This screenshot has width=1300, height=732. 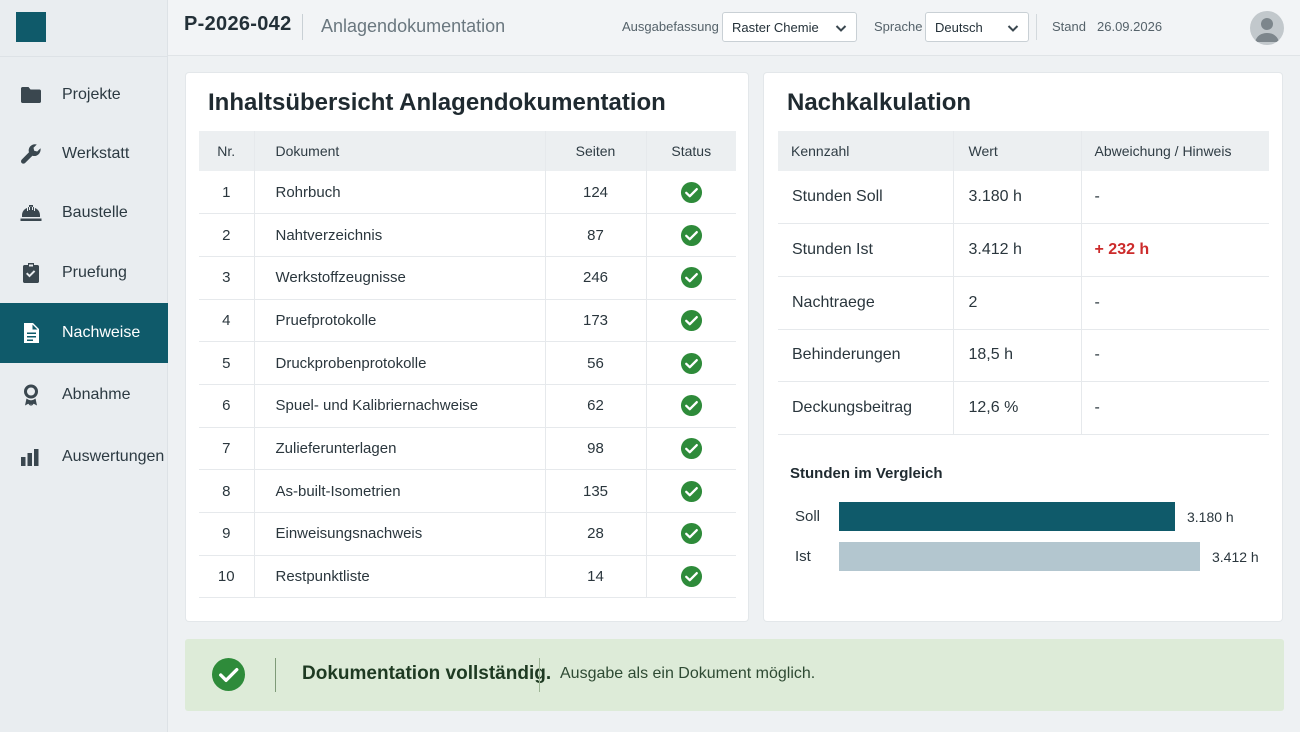 What do you see at coordinates (596, 577) in the screenshot?
I see `page-count: 14` at bounding box center [596, 577].